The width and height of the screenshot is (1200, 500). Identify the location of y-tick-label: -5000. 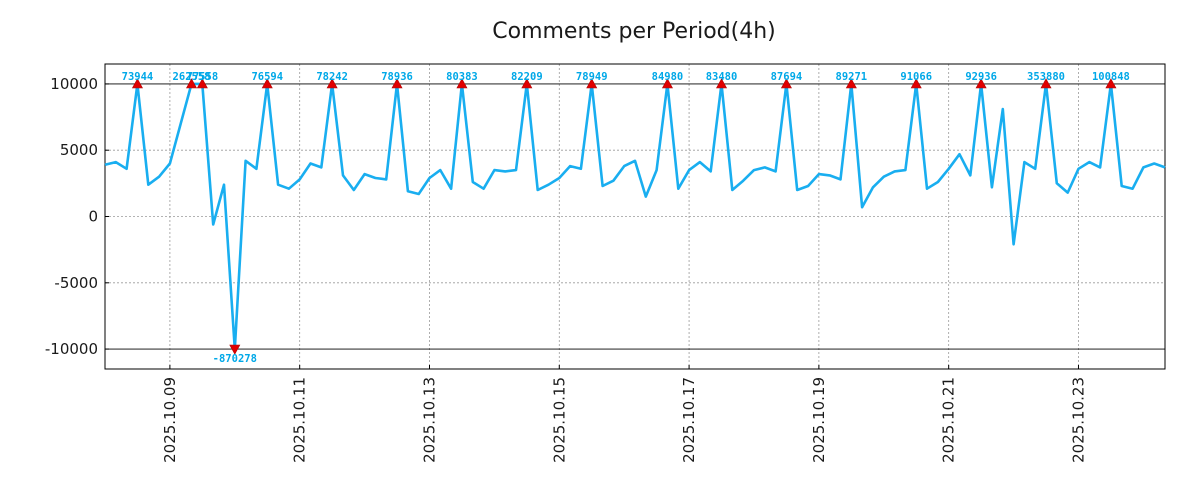
(76, 283).